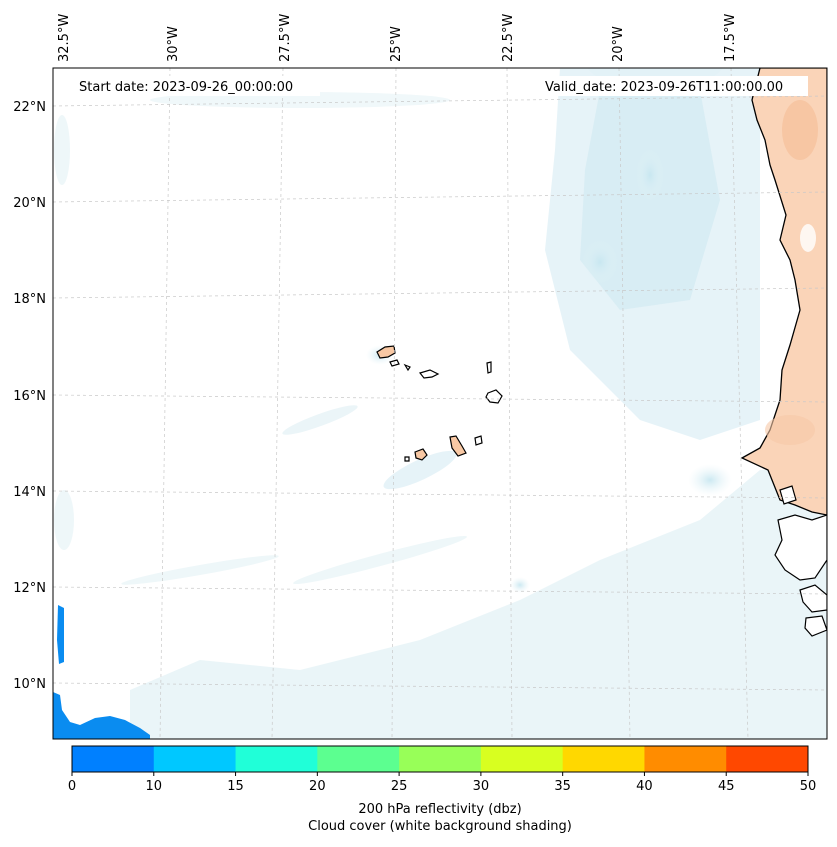 This screenshot has width=837, height=847. I want to click on lon-label-30w: 30°W, so click(173, 44).